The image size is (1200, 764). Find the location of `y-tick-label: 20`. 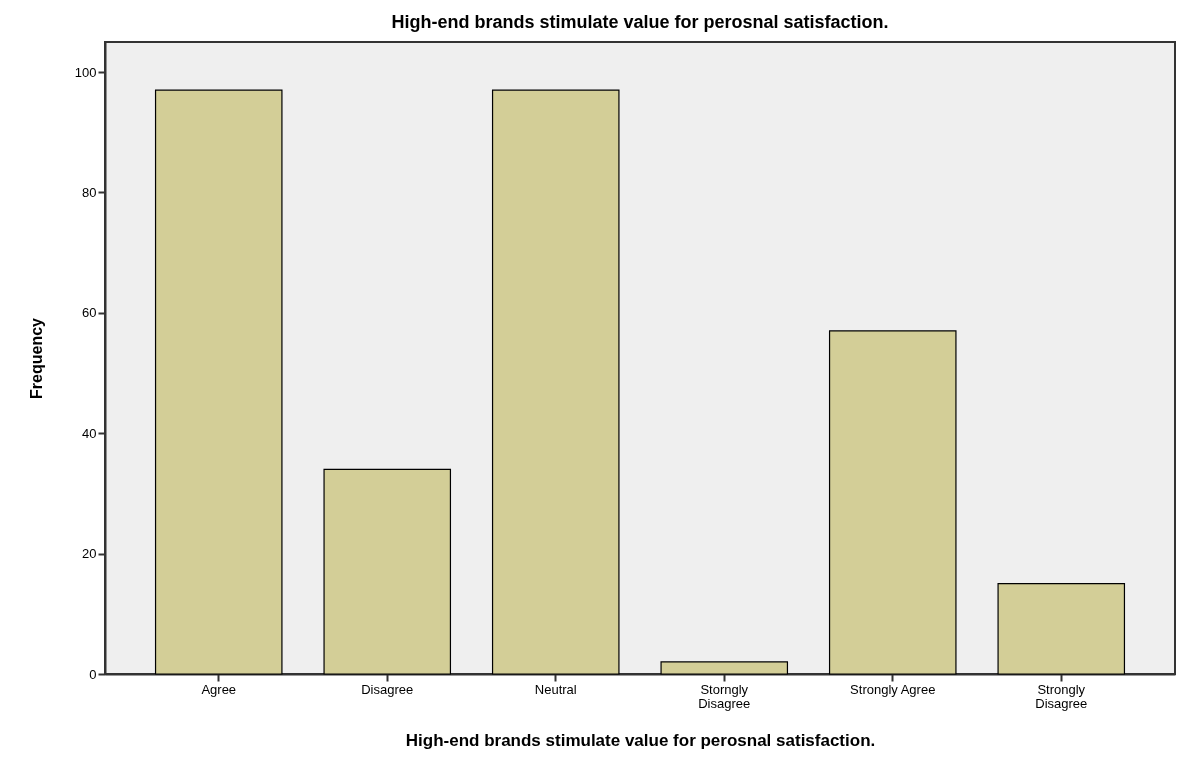

y-tick-label: 20 is located at coordinates (89, 554).